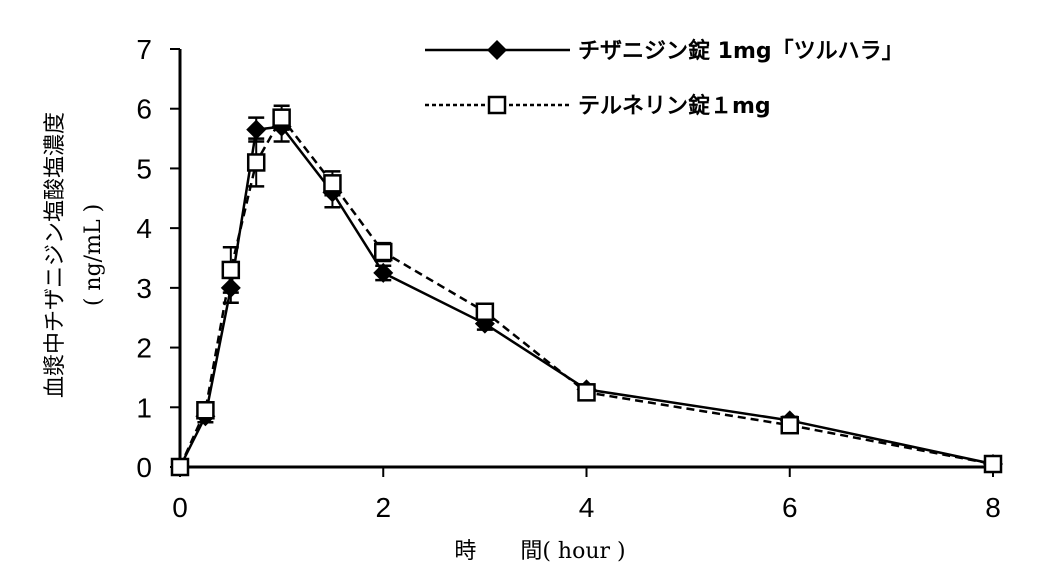 The image size is (1055, 578). Describe the element at coordinates (790, 507) in the screenshot. I see `x-tick-label: 6` at that location.